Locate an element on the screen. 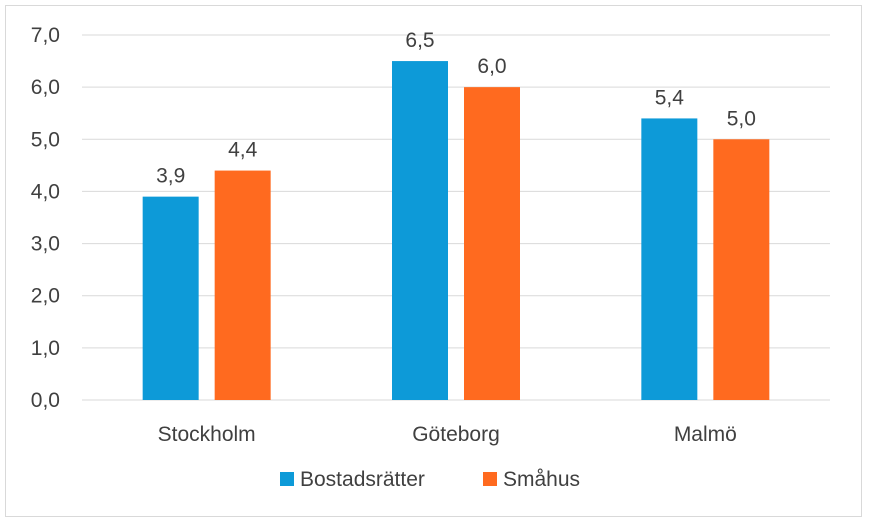 Image resolution: width=869 pixels, height=526 pixels. data-label: 6,5 is located at coordinates (419, 40).